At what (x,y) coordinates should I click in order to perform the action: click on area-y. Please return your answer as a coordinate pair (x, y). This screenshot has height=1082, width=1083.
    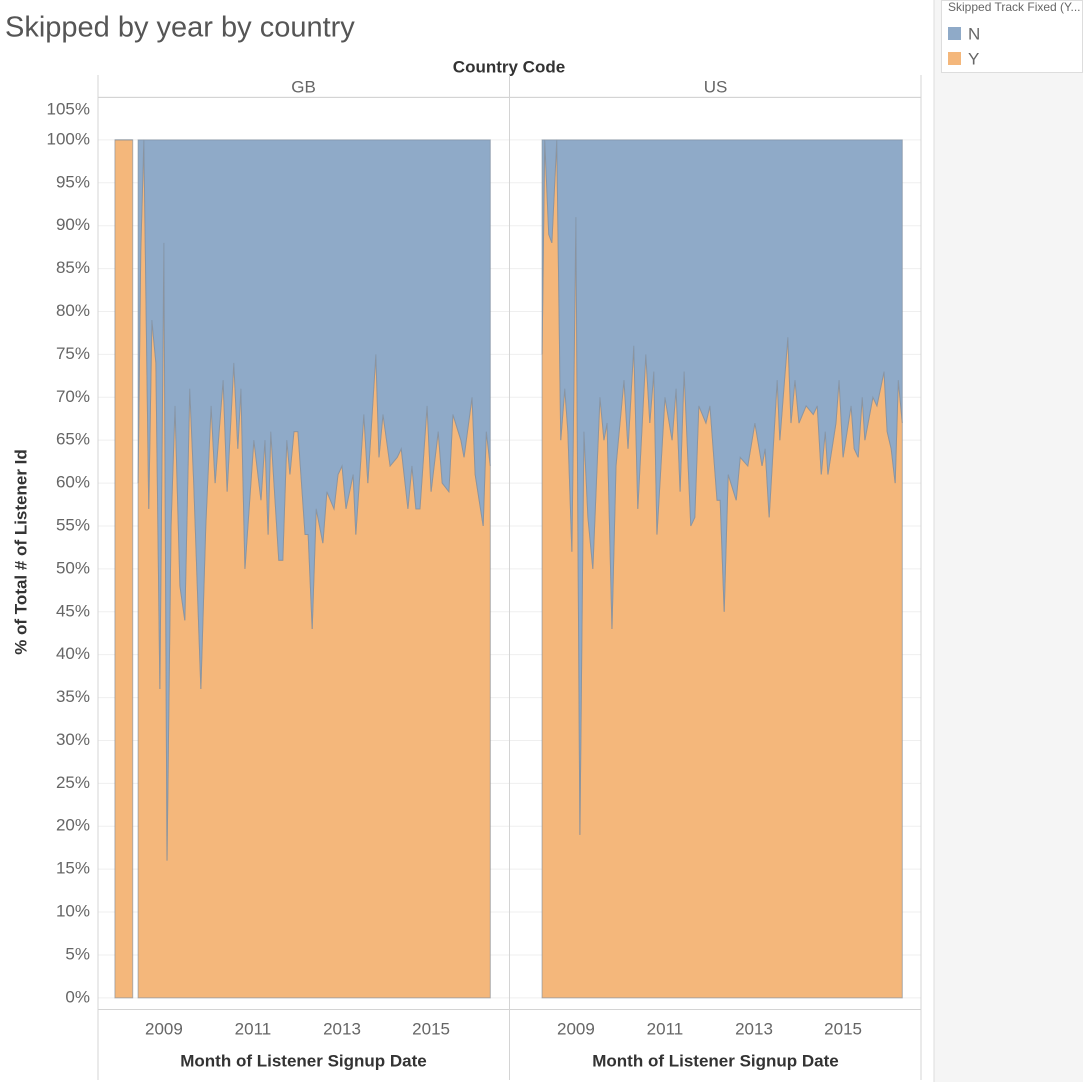
    Looking at the image, I should click on (124, 569).